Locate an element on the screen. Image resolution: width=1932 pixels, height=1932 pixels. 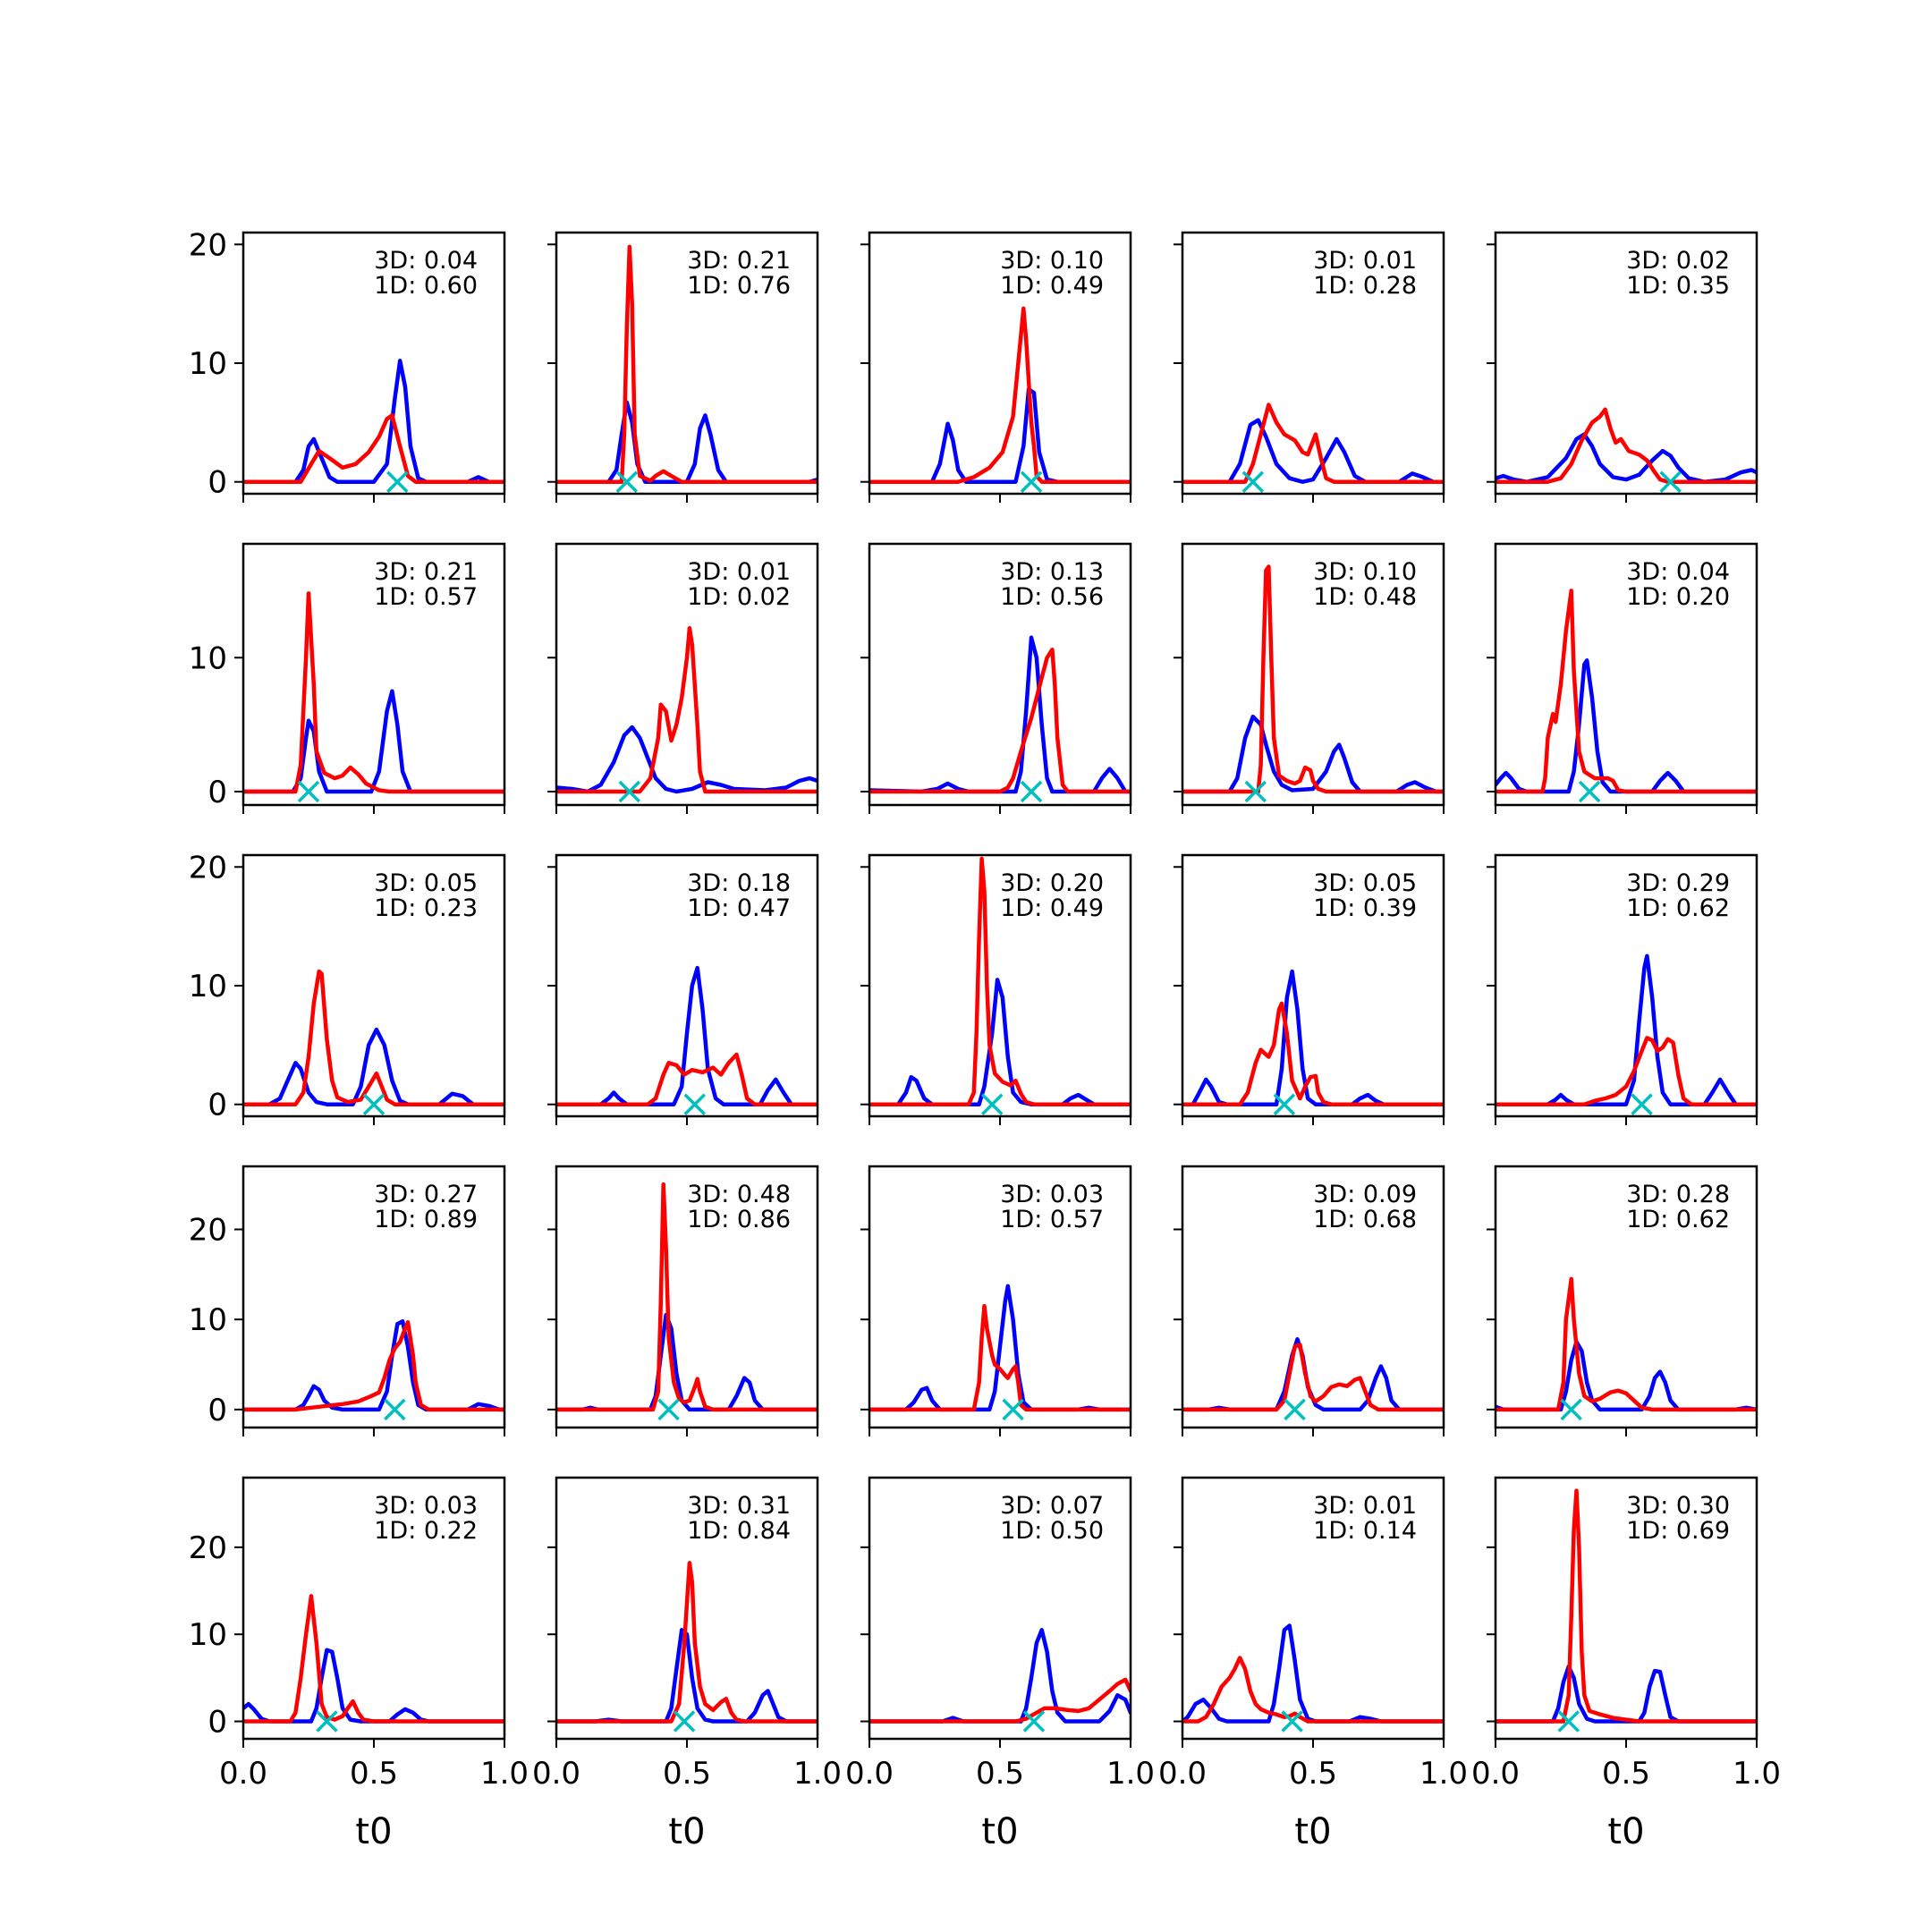
annotation-1d: 1D: 0.28 is located at coordinates (1365, 286).